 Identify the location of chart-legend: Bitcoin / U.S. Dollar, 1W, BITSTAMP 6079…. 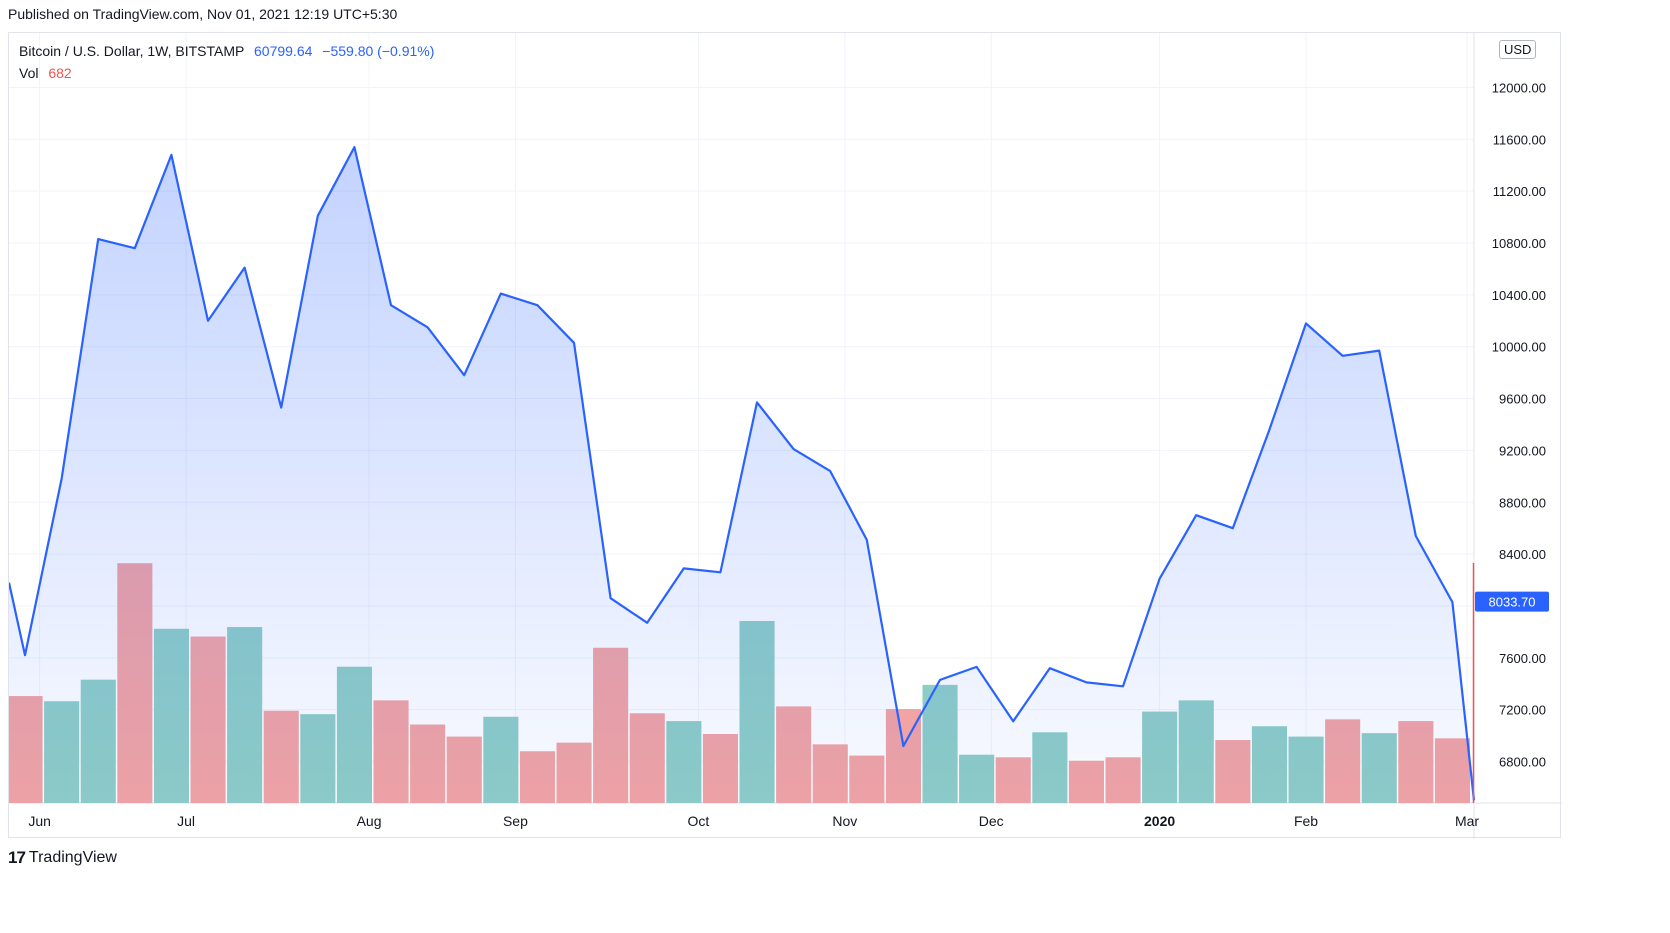
(226, 62).